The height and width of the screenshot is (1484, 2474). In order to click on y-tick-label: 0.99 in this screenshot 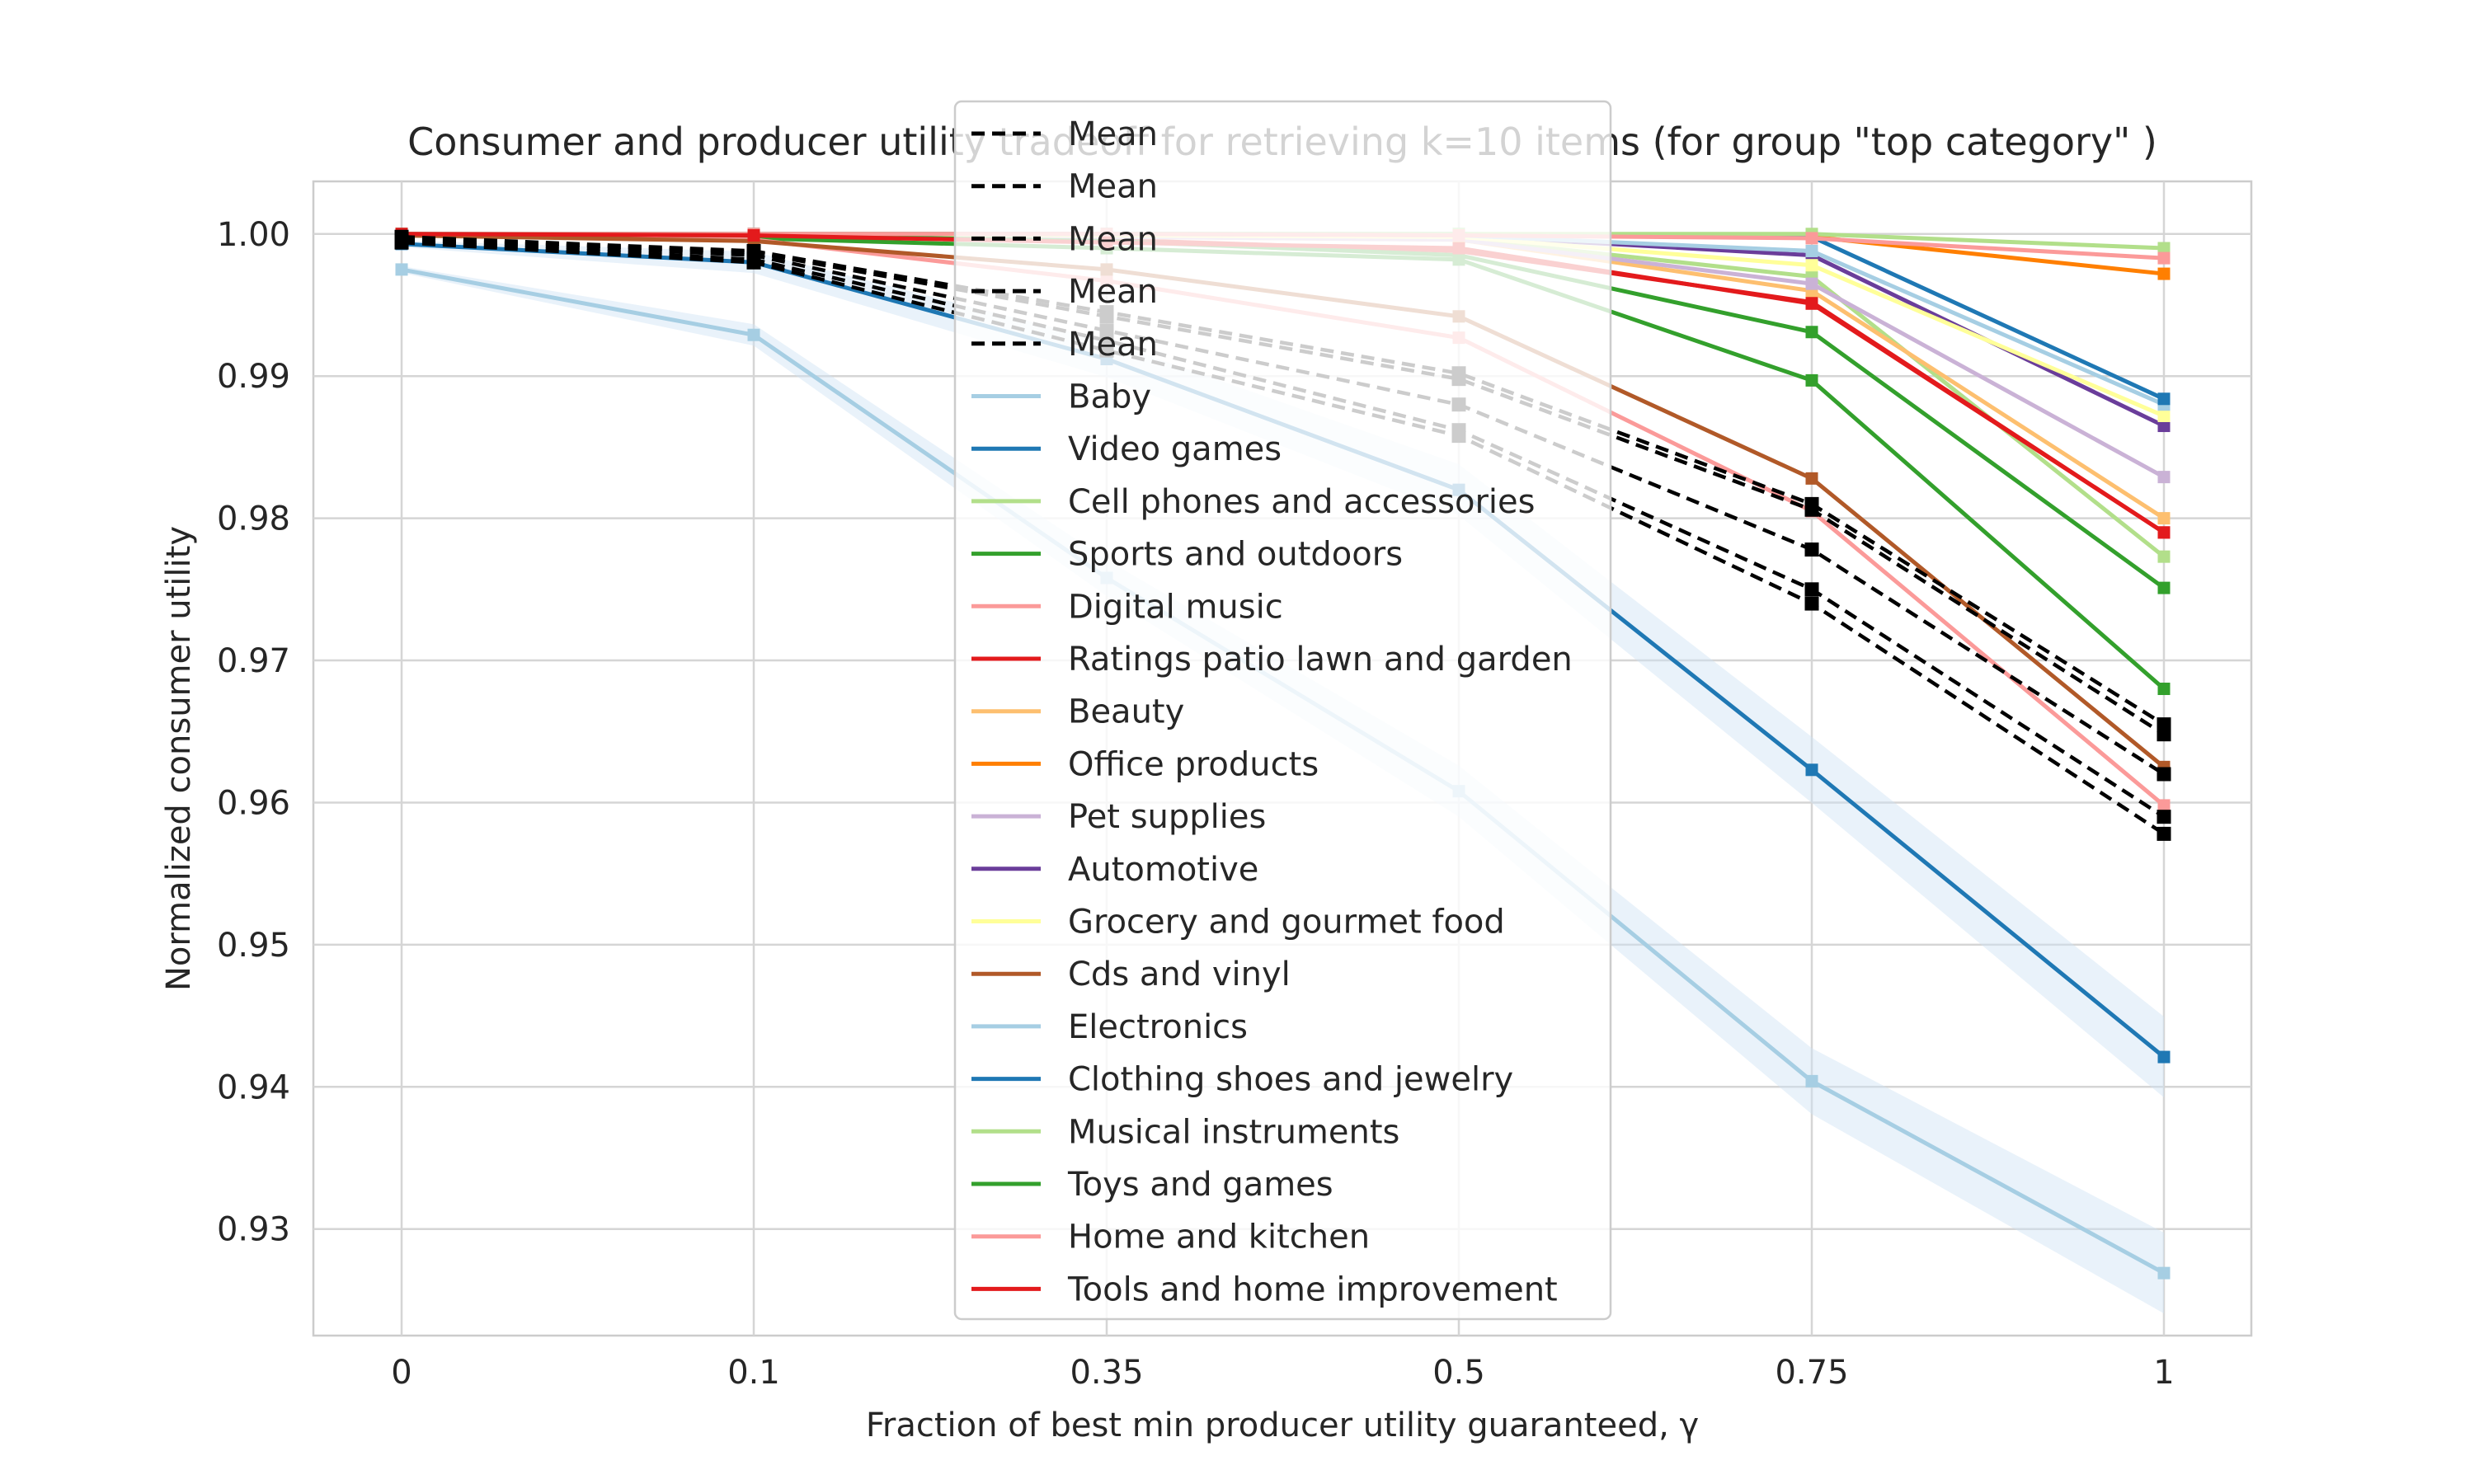, I will do `click(253, 377)`.